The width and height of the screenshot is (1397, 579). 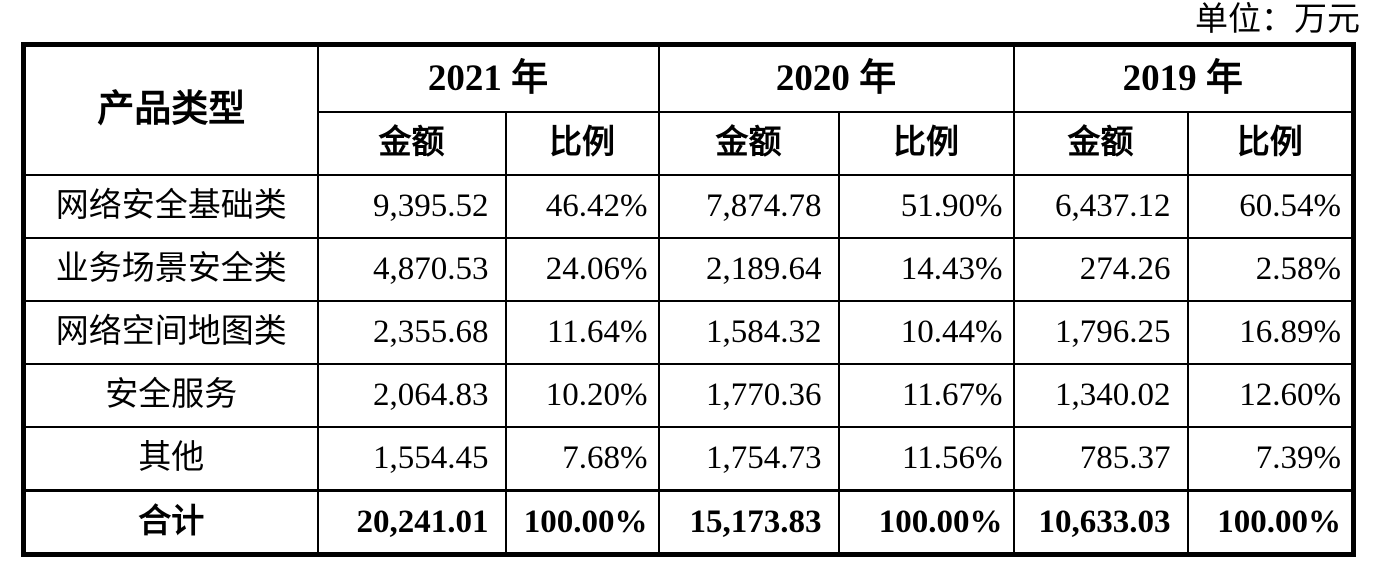 What do you see at coordinates (1100, 269) in the screenshot?
I see `cell-2019-amount: 274.26` at bounding box center [1100, 269].